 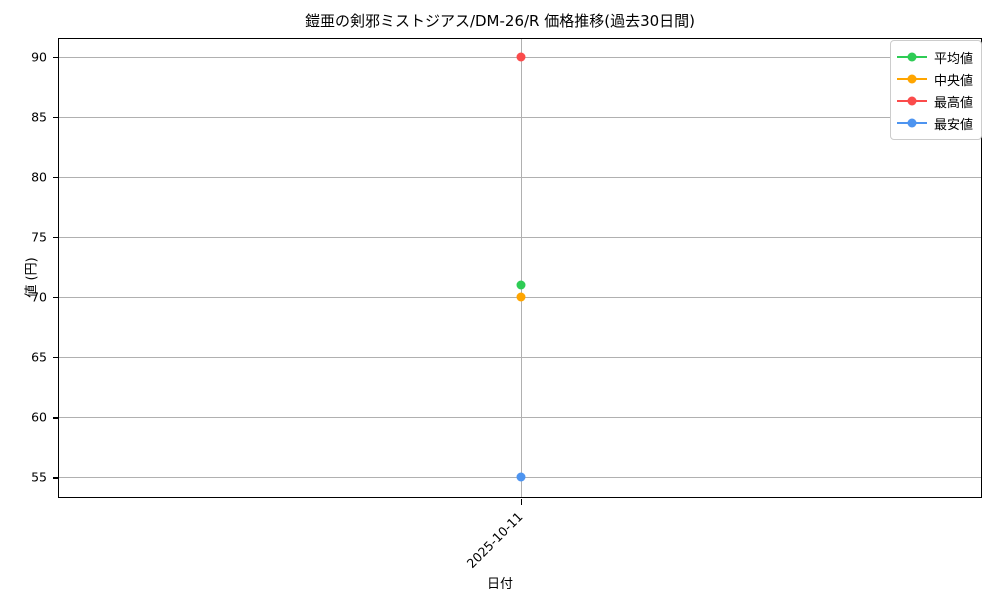 What do you see at coordinates (39, 477) in the screenshot?
I see `y-tick-label: 55` at bounding box center [39, 477].